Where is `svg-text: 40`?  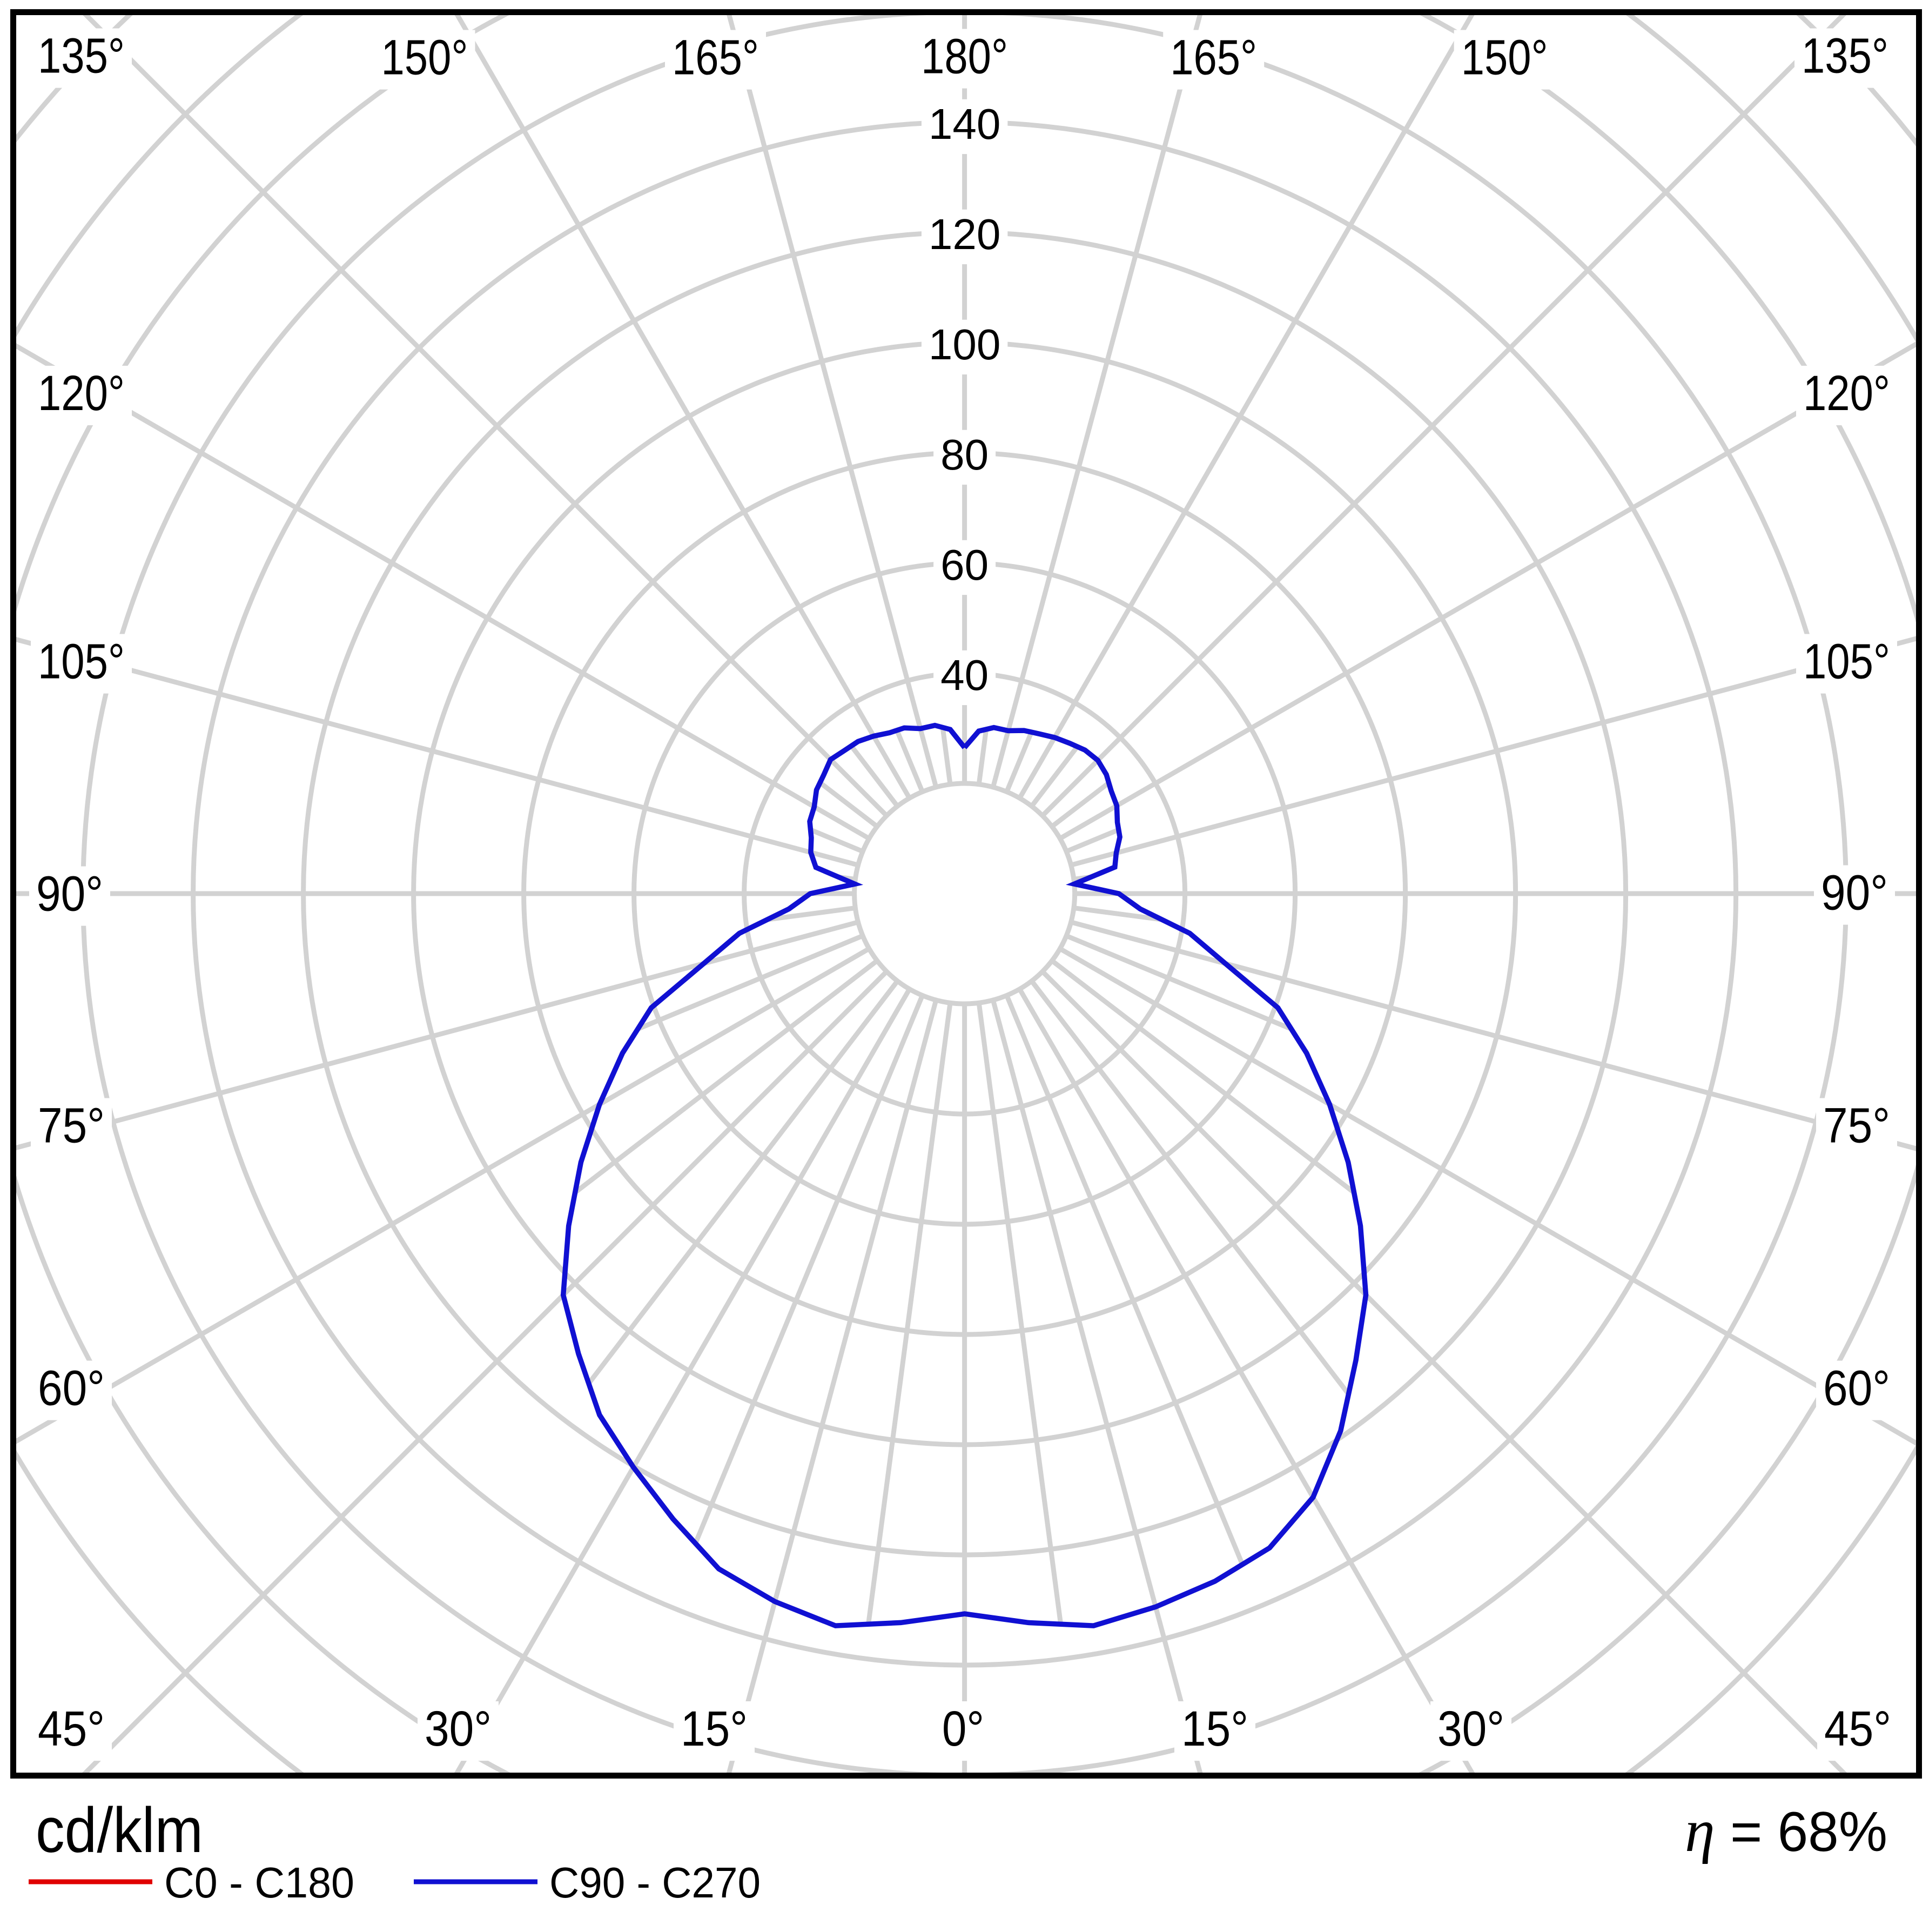 svg-text: 40 is located at coordinates (965, 675).